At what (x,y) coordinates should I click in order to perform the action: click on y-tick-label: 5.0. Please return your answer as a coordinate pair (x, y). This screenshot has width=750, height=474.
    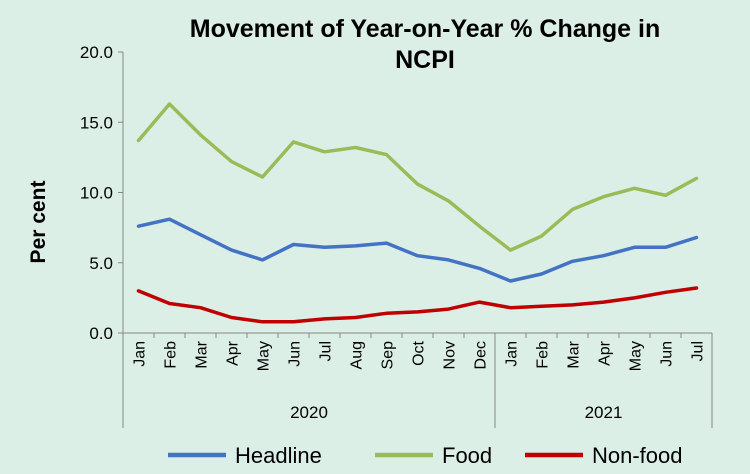
    Looking at the image, I should click on (101, 263).